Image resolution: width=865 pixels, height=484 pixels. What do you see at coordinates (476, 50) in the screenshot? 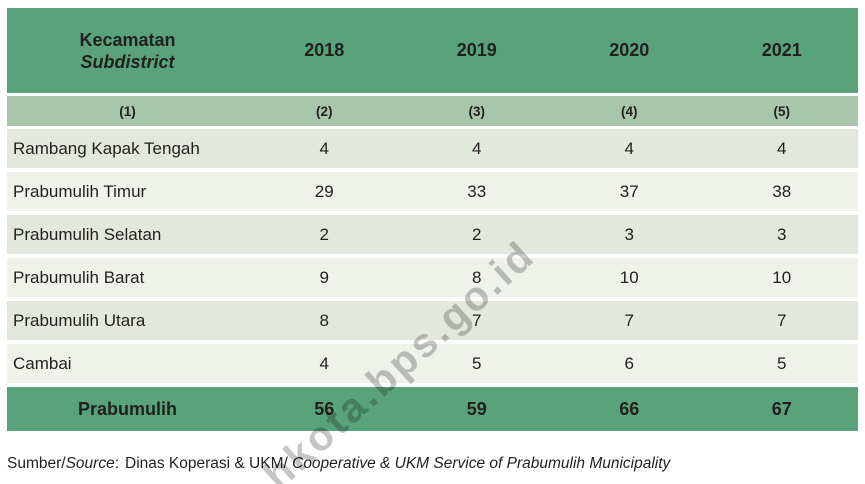
I see `year-header-2019: 2019` at bounding box center [476, 50].